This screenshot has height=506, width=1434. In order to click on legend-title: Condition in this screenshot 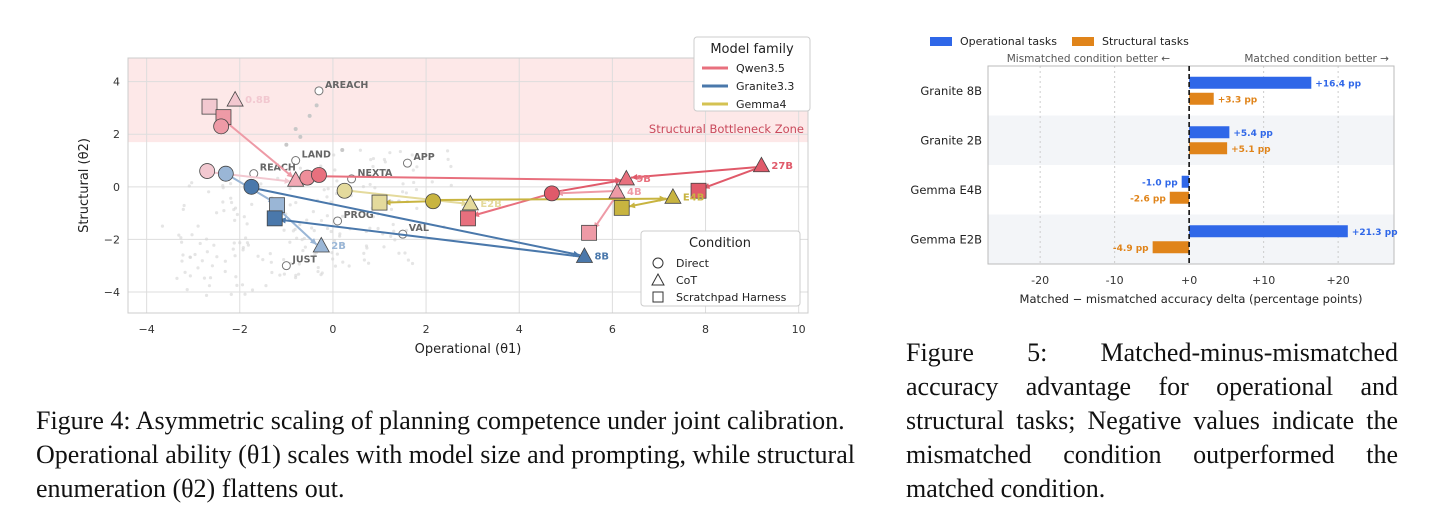, I will do `click(720, 243)`.